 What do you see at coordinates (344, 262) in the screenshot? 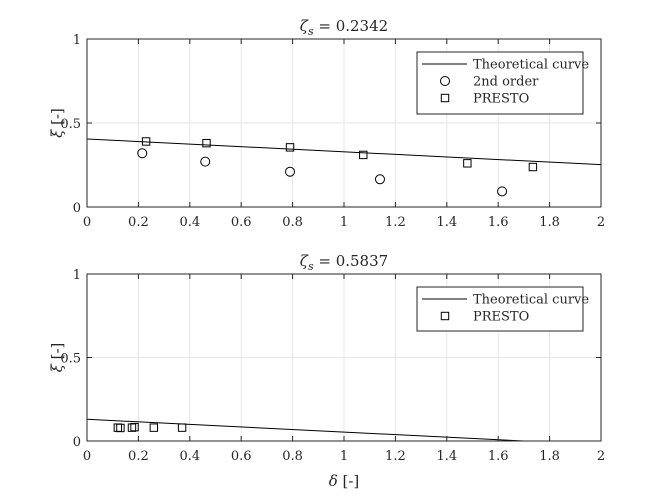
I see `chart-title: ζs = 0.5837` at bounding box center [344, 262].